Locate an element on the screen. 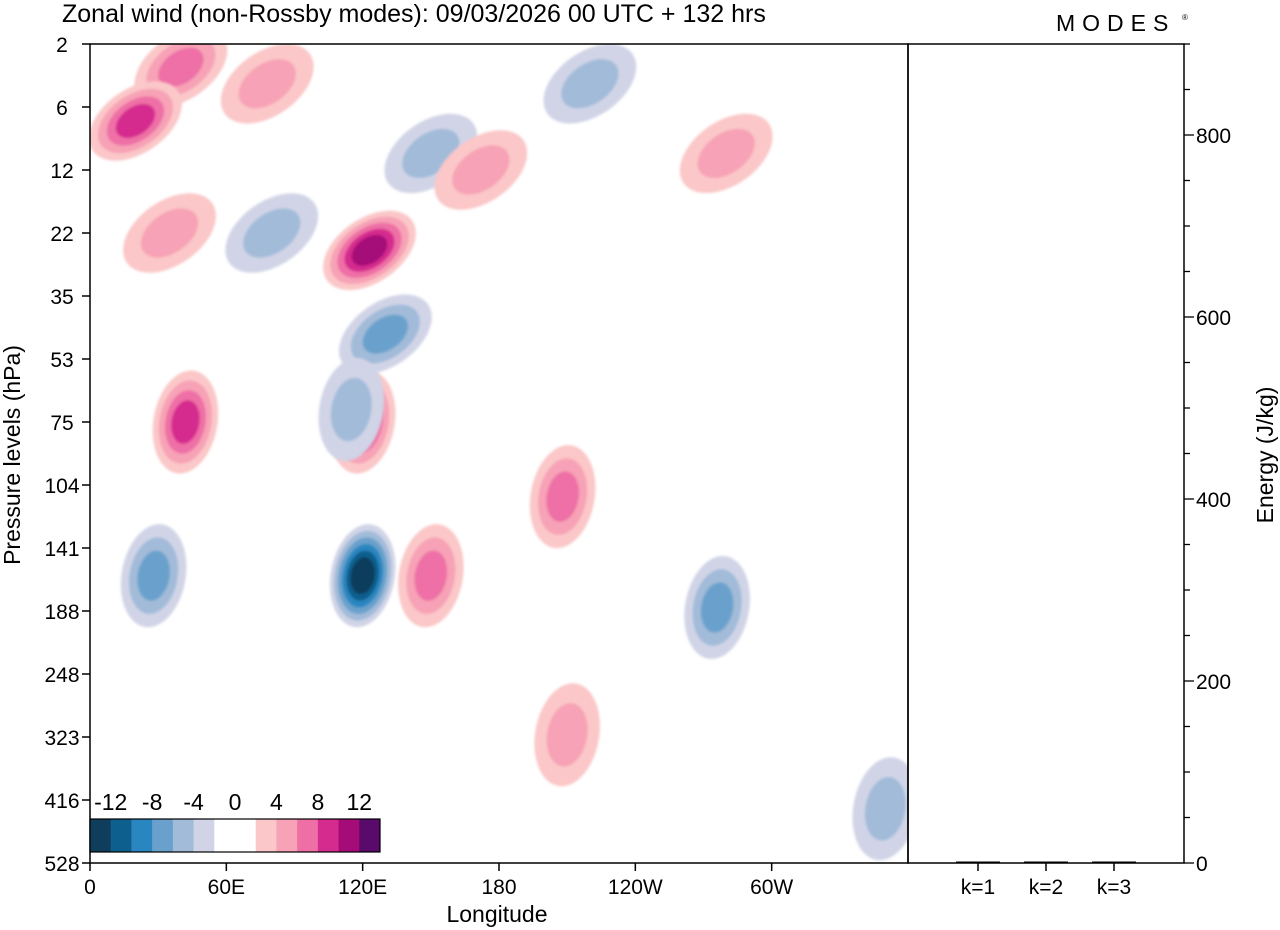  pressure-tick-label: 104 is located at coordinates (61, 486).